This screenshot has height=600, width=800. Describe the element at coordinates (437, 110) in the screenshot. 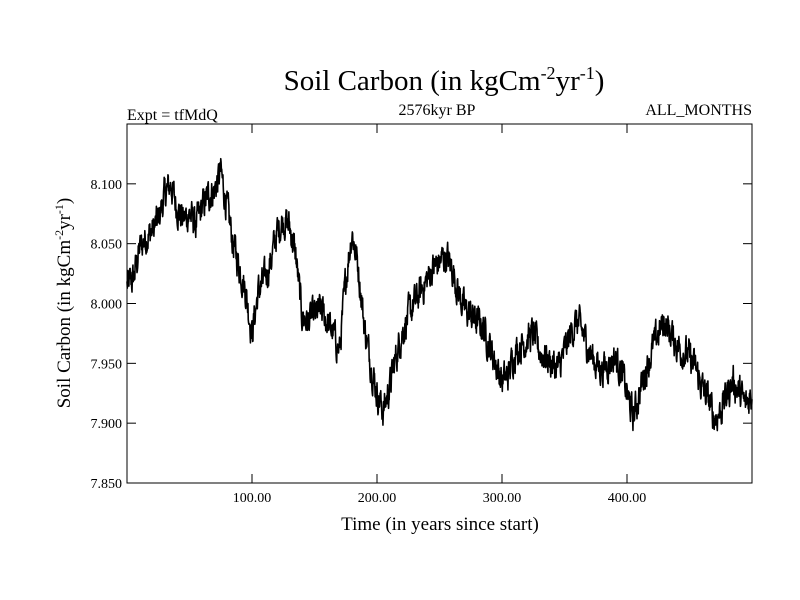

I see `period-label: 2576kyr BP` at that location.